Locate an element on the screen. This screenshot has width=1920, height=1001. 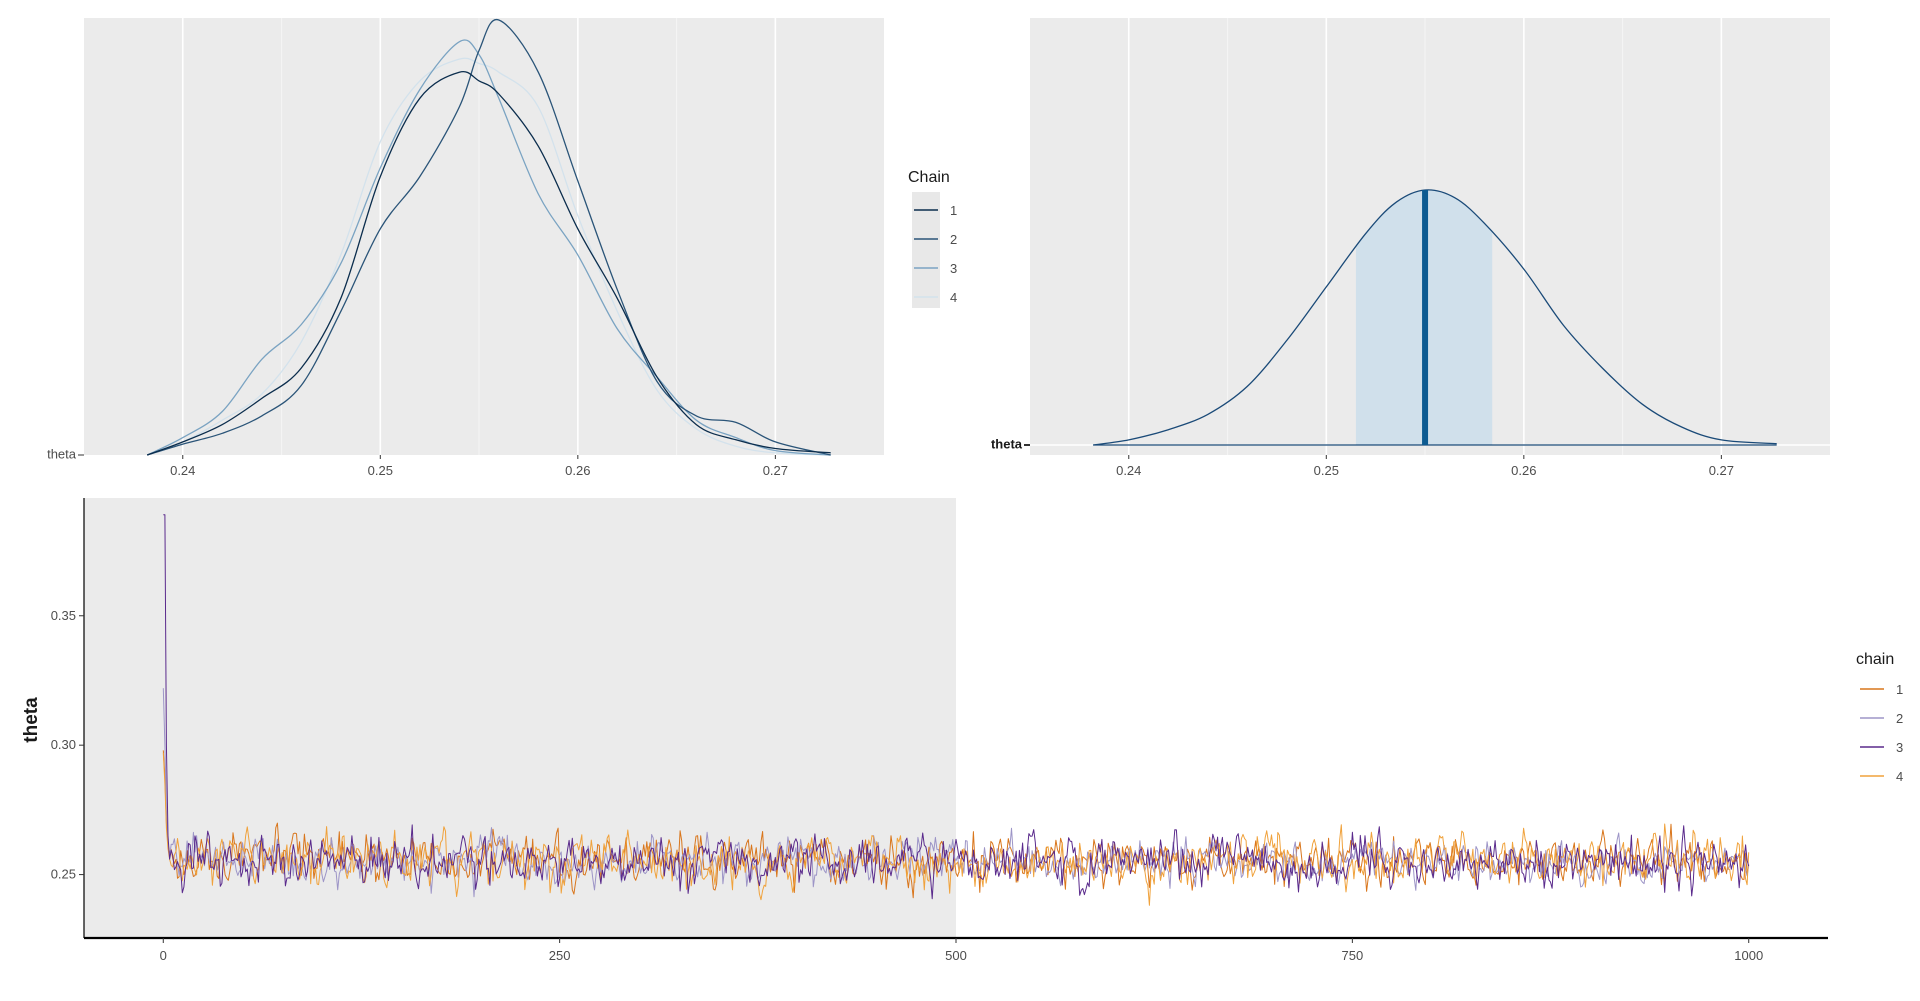
y-axis-title: theta is located at coordinates (31, 720).